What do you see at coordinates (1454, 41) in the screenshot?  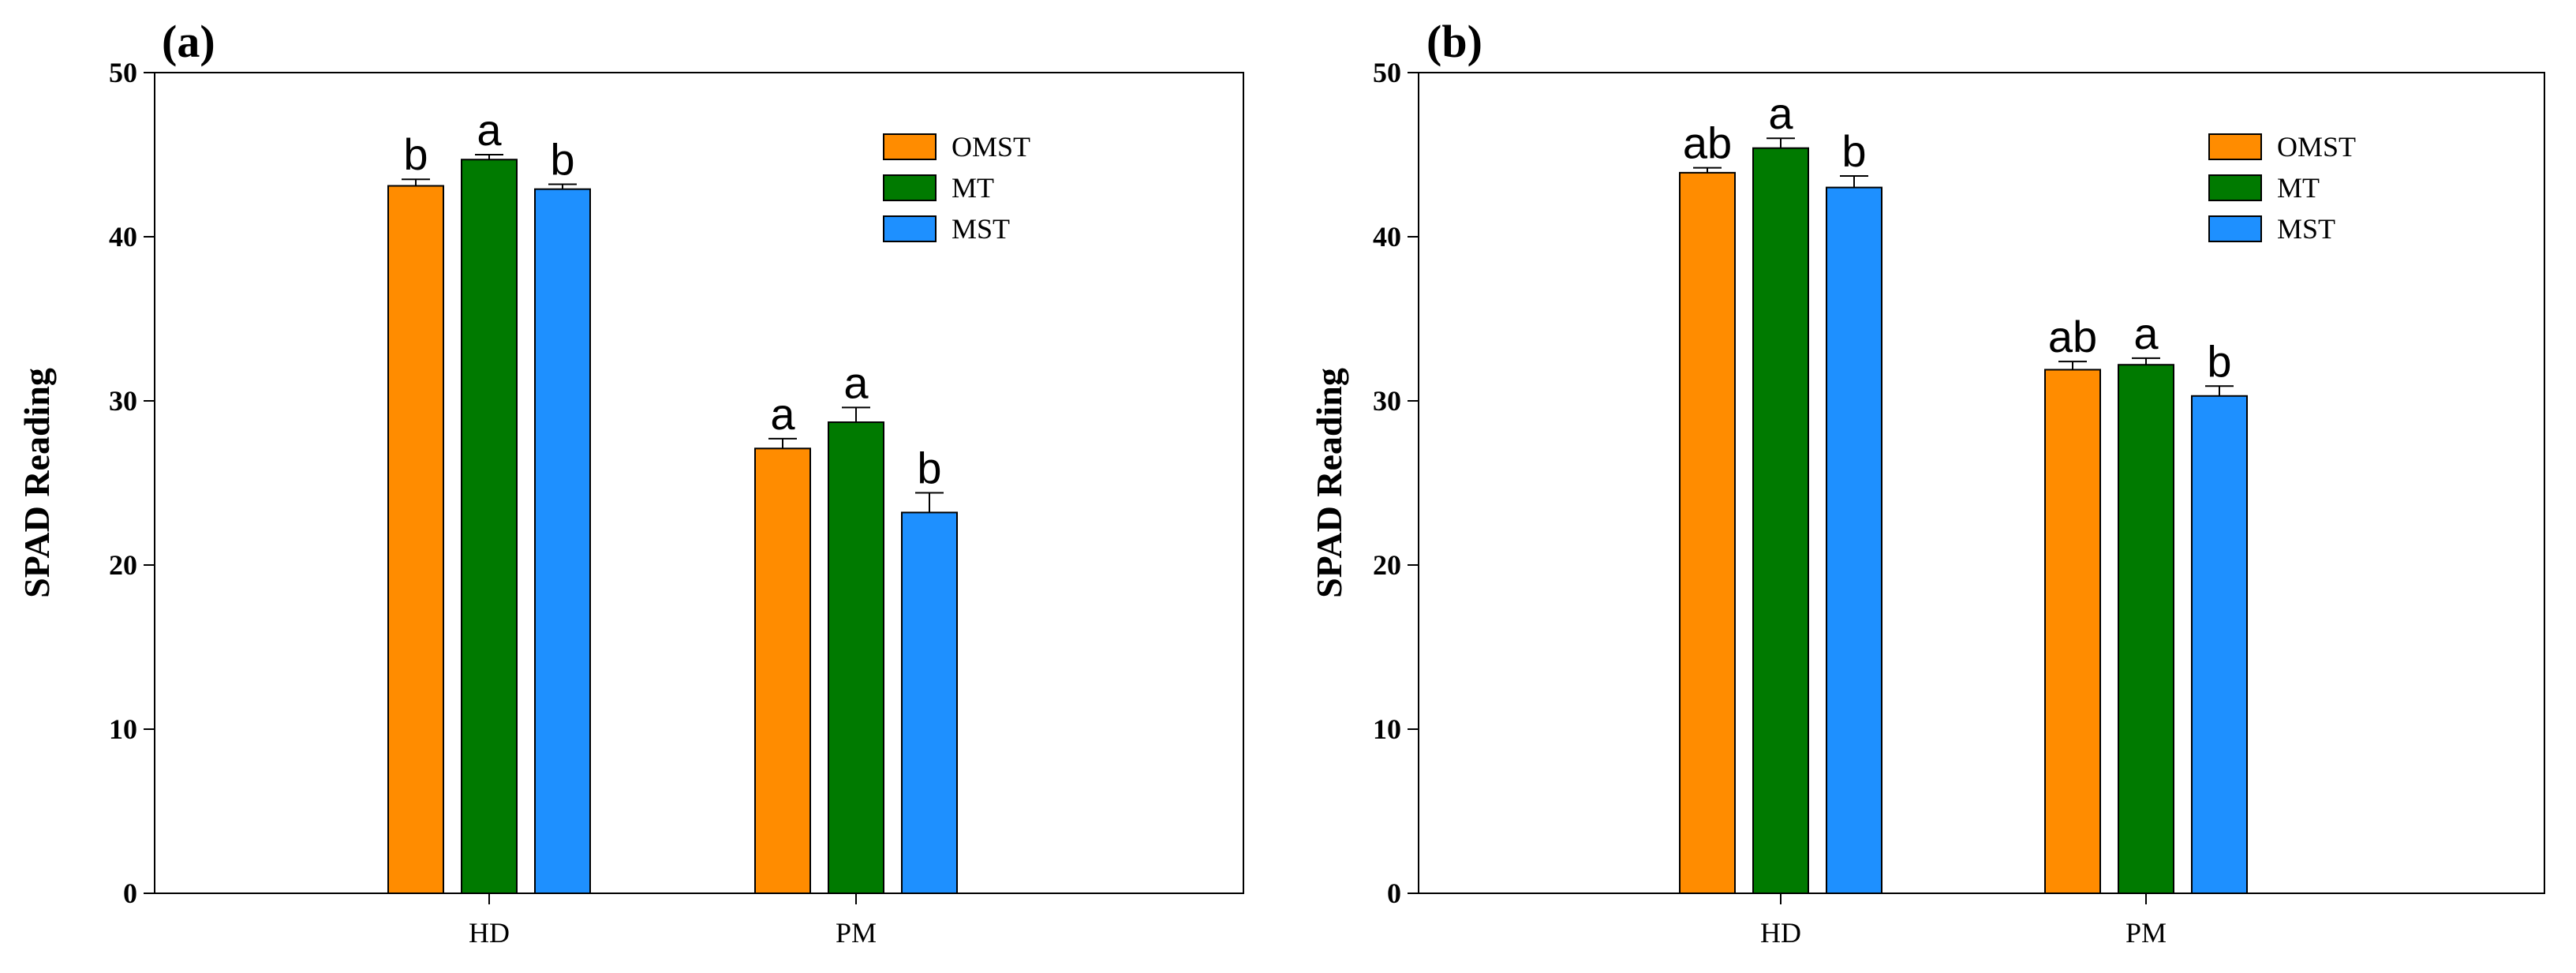 I see `panel-label: (b)` at bounding box center [1454, 41].